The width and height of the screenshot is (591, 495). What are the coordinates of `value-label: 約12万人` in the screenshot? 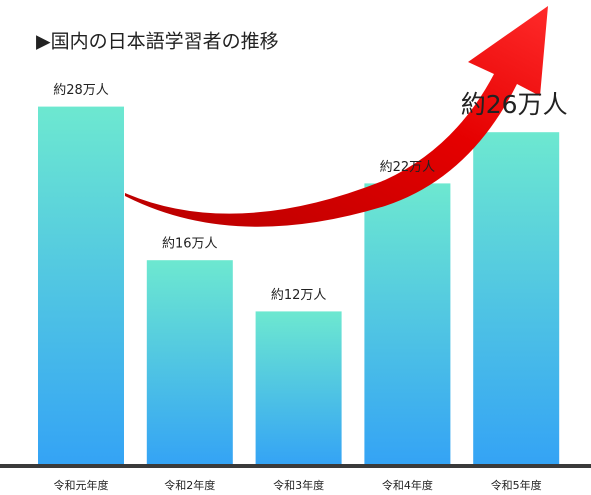 It's located at (299, 295).